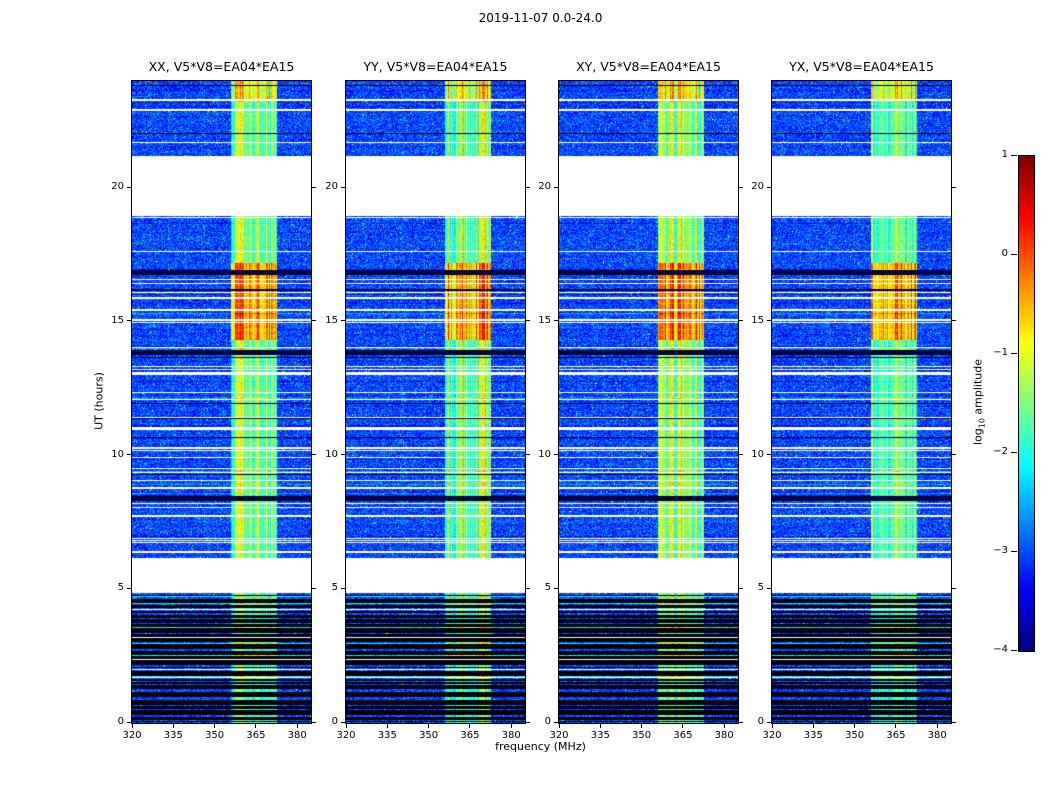 This screenshot has height=800, width=1050. I want to click on panel-title-yy: YY, V5*V8=EA04*EA15, so click(435, 66).